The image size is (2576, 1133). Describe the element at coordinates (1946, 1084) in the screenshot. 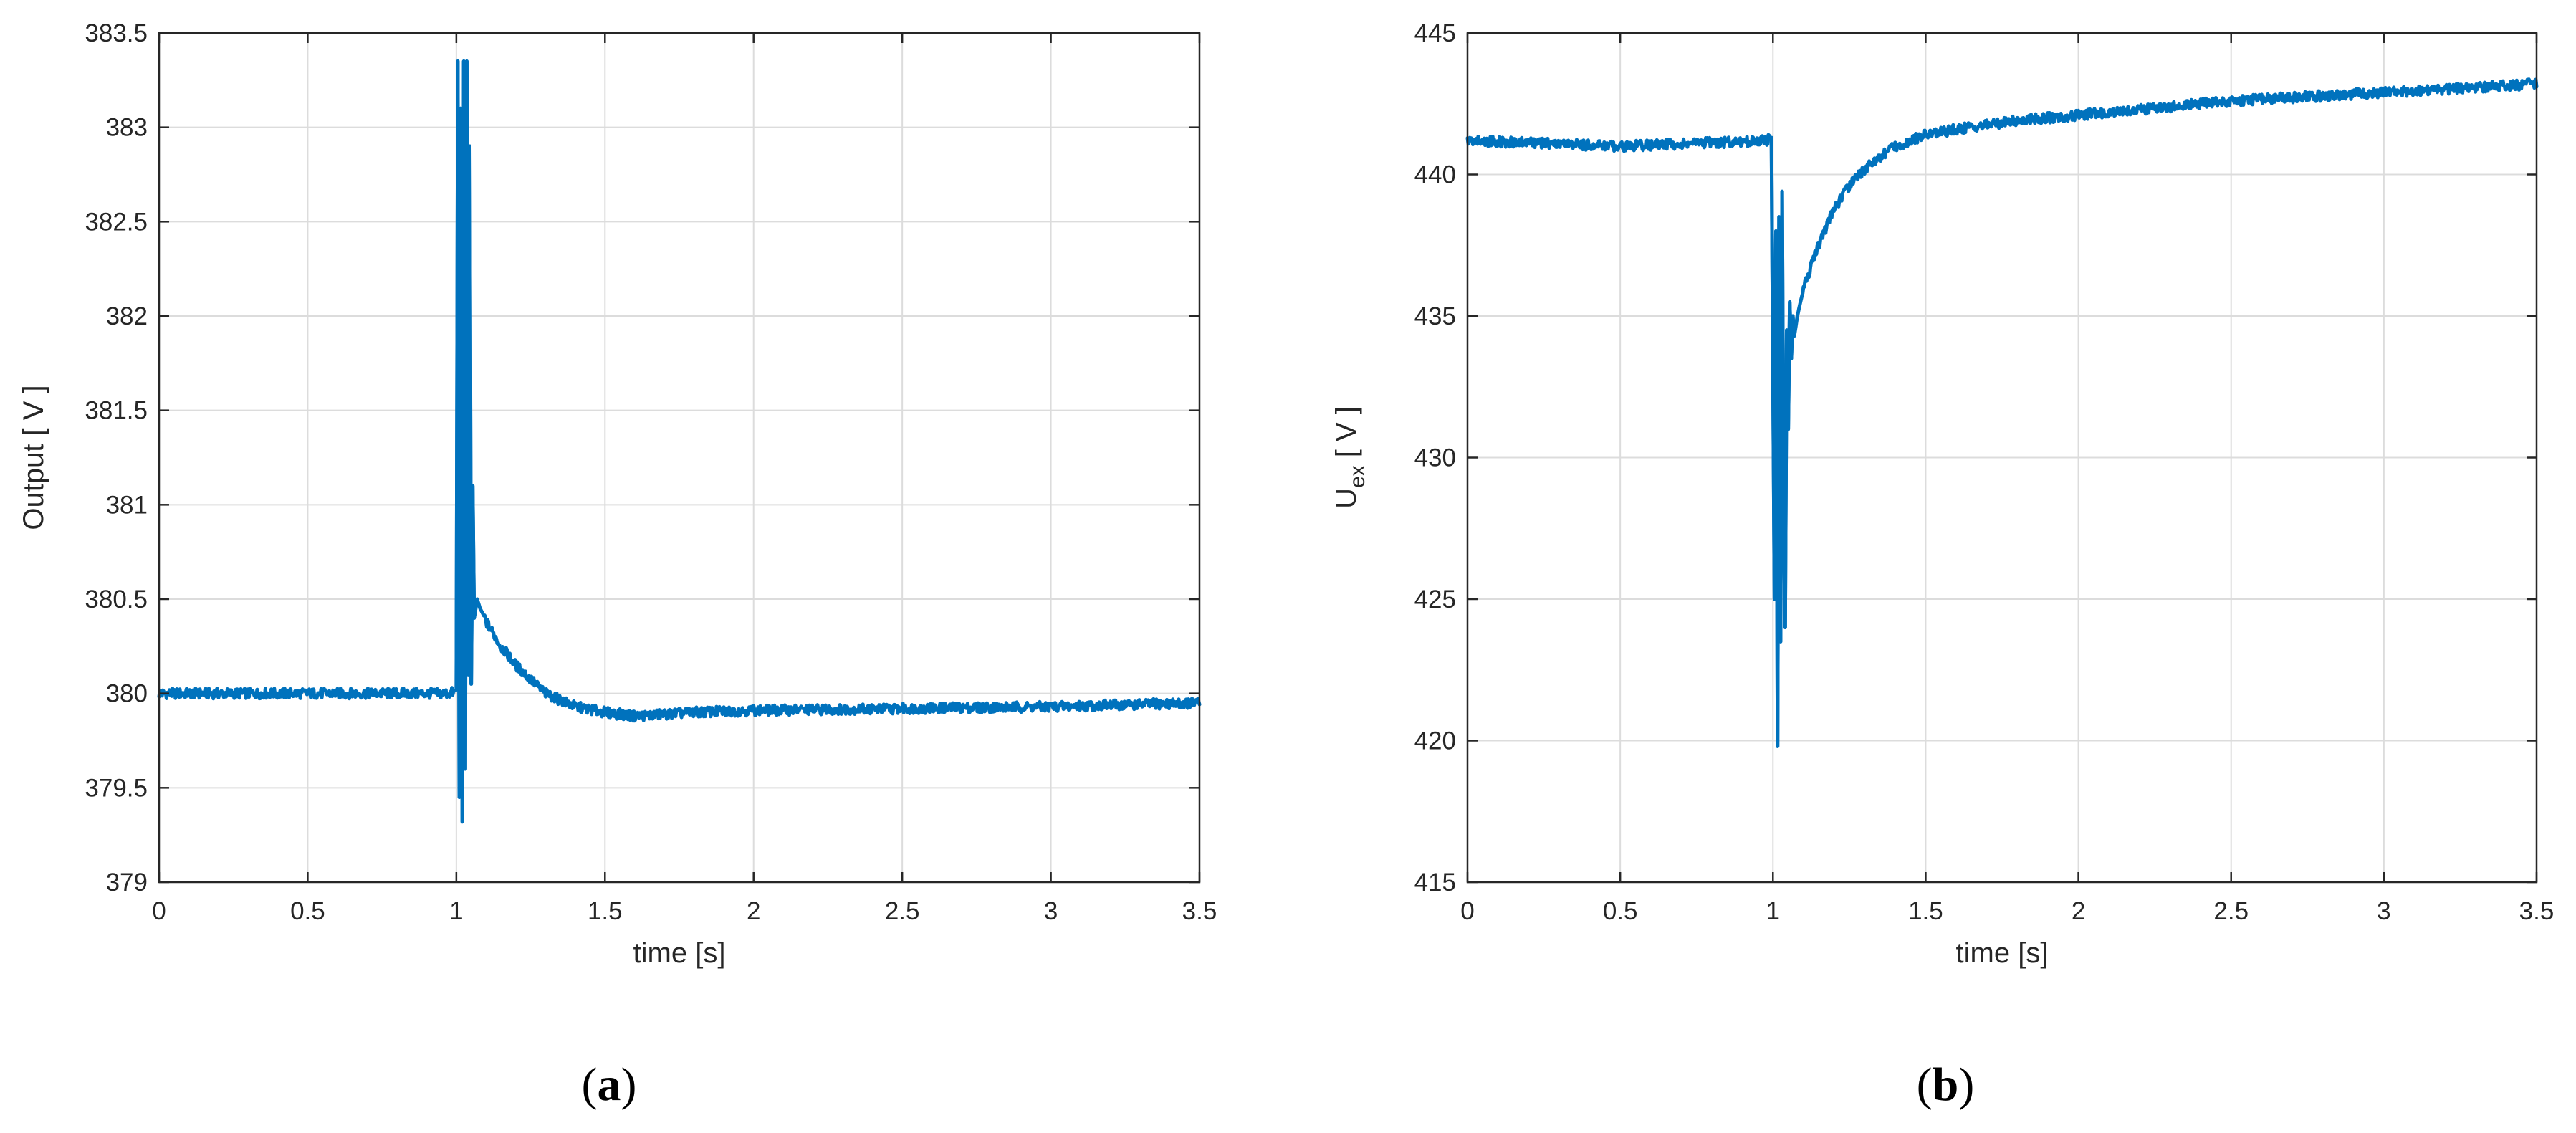

I see `panel-label-b: (b)` at that location.